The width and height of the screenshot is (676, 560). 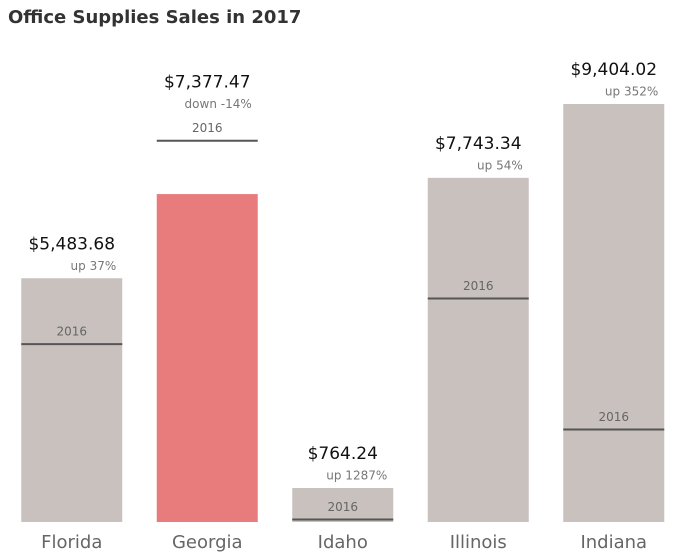 What do you see at coordinates (207, 83) in the screenshot?
I see `value-label: $7,377.47` at bounding box center [207, 83].